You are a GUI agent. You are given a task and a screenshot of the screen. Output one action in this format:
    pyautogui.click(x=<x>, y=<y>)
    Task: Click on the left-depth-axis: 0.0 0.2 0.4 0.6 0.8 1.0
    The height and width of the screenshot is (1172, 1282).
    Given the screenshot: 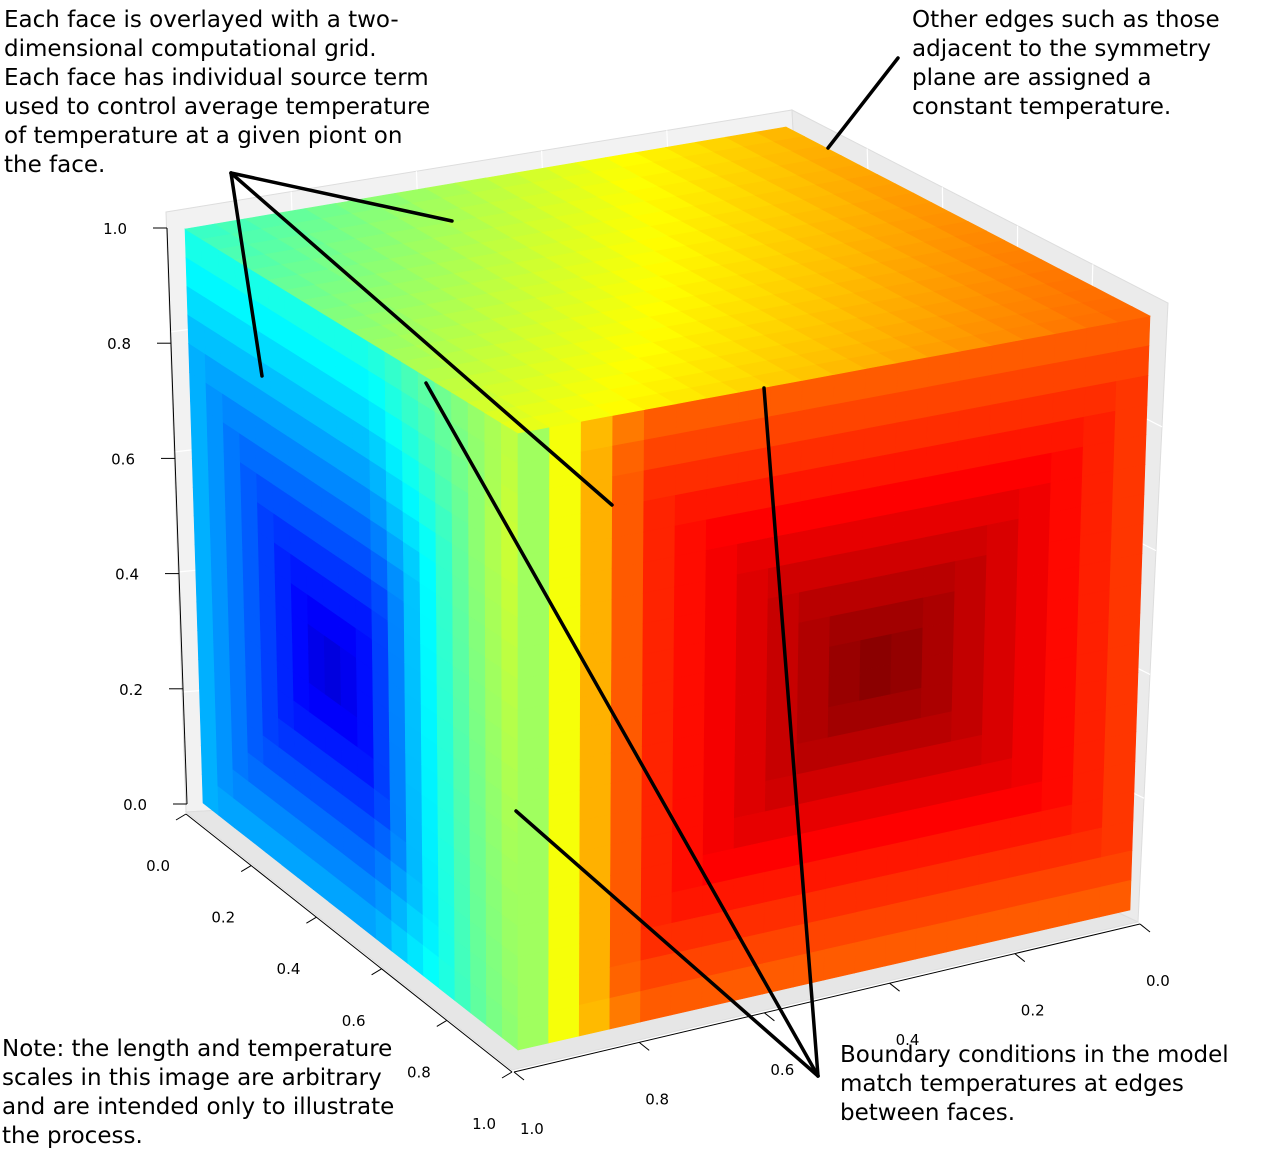 What is the action you would take?
    pyautogui.click(x=329, y=973)
    